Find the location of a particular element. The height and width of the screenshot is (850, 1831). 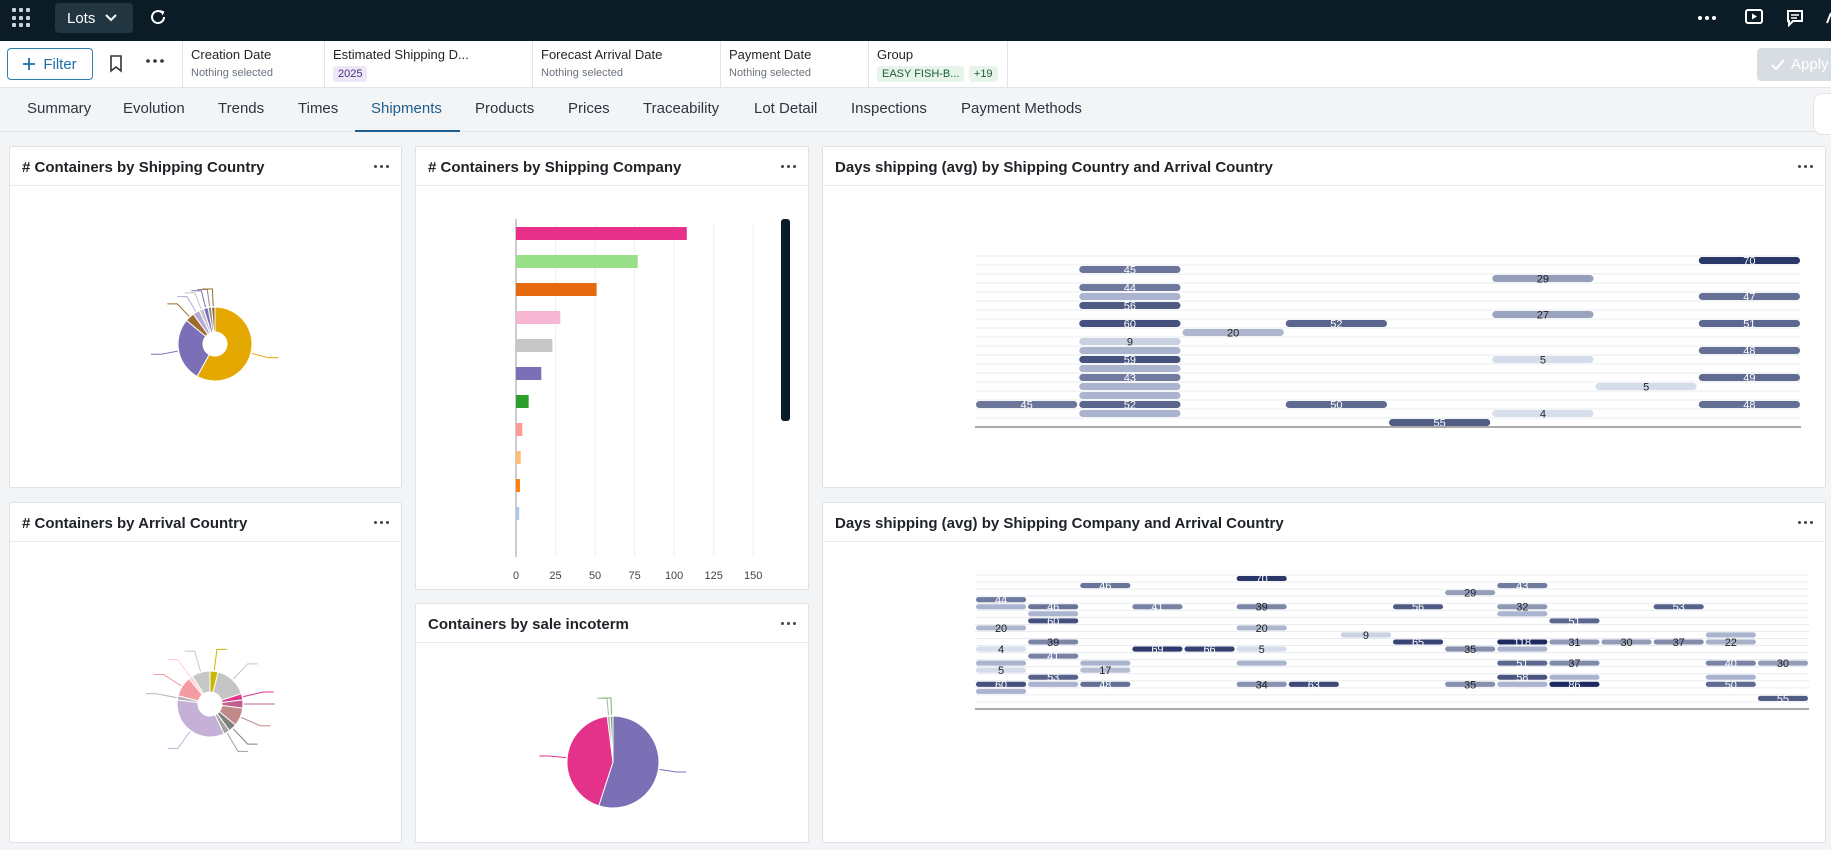

scroll-brush is located at coordinates (785, 320).